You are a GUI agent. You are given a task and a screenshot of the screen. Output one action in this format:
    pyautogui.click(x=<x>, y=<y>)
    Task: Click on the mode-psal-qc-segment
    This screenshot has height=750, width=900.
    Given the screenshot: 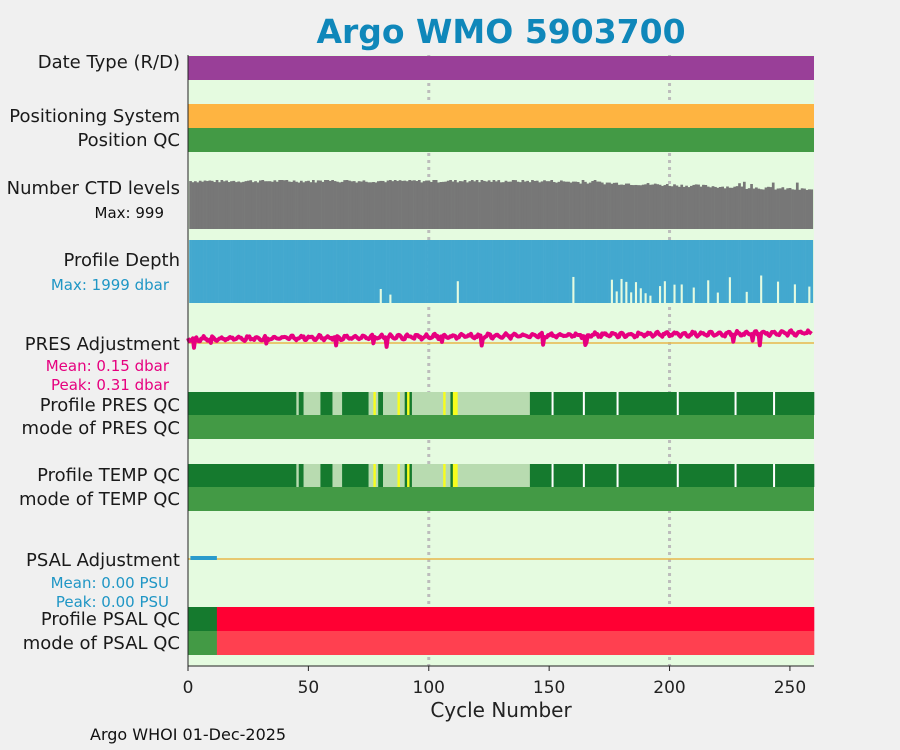 What is the action you would take?
    pyautogui.click(x=515, y=643)
    